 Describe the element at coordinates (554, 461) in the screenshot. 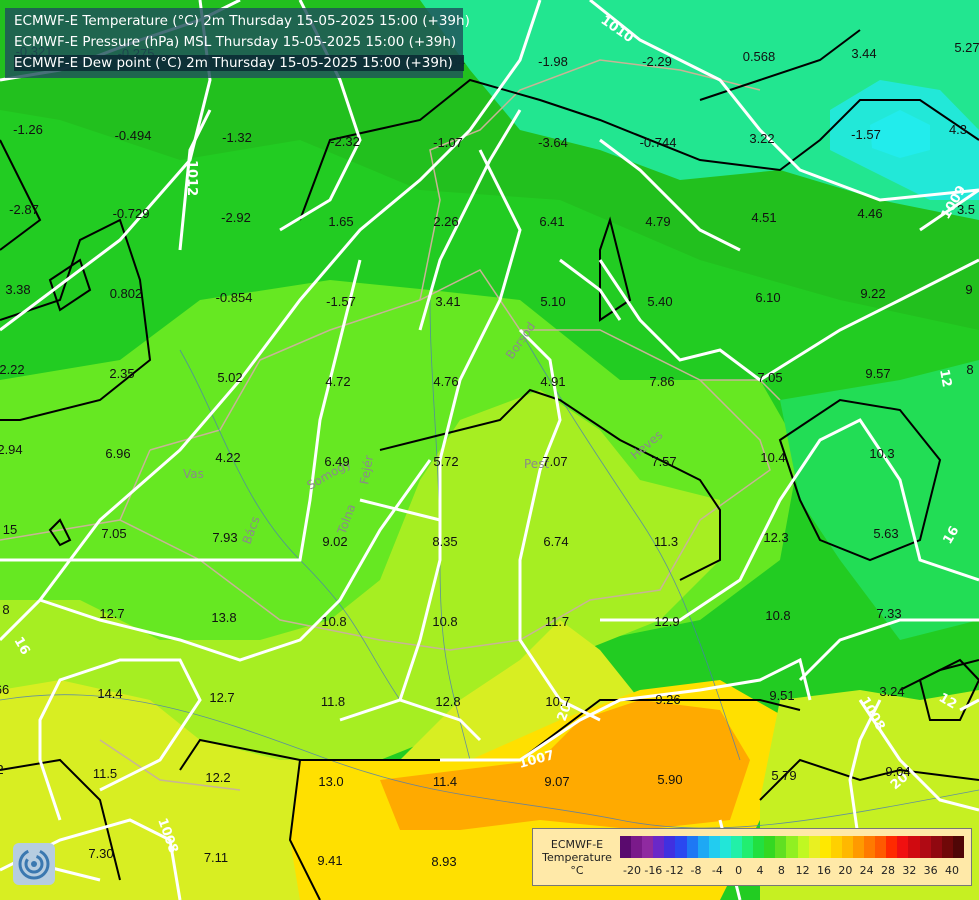

I see `map-value-label: 7.07` at that location.